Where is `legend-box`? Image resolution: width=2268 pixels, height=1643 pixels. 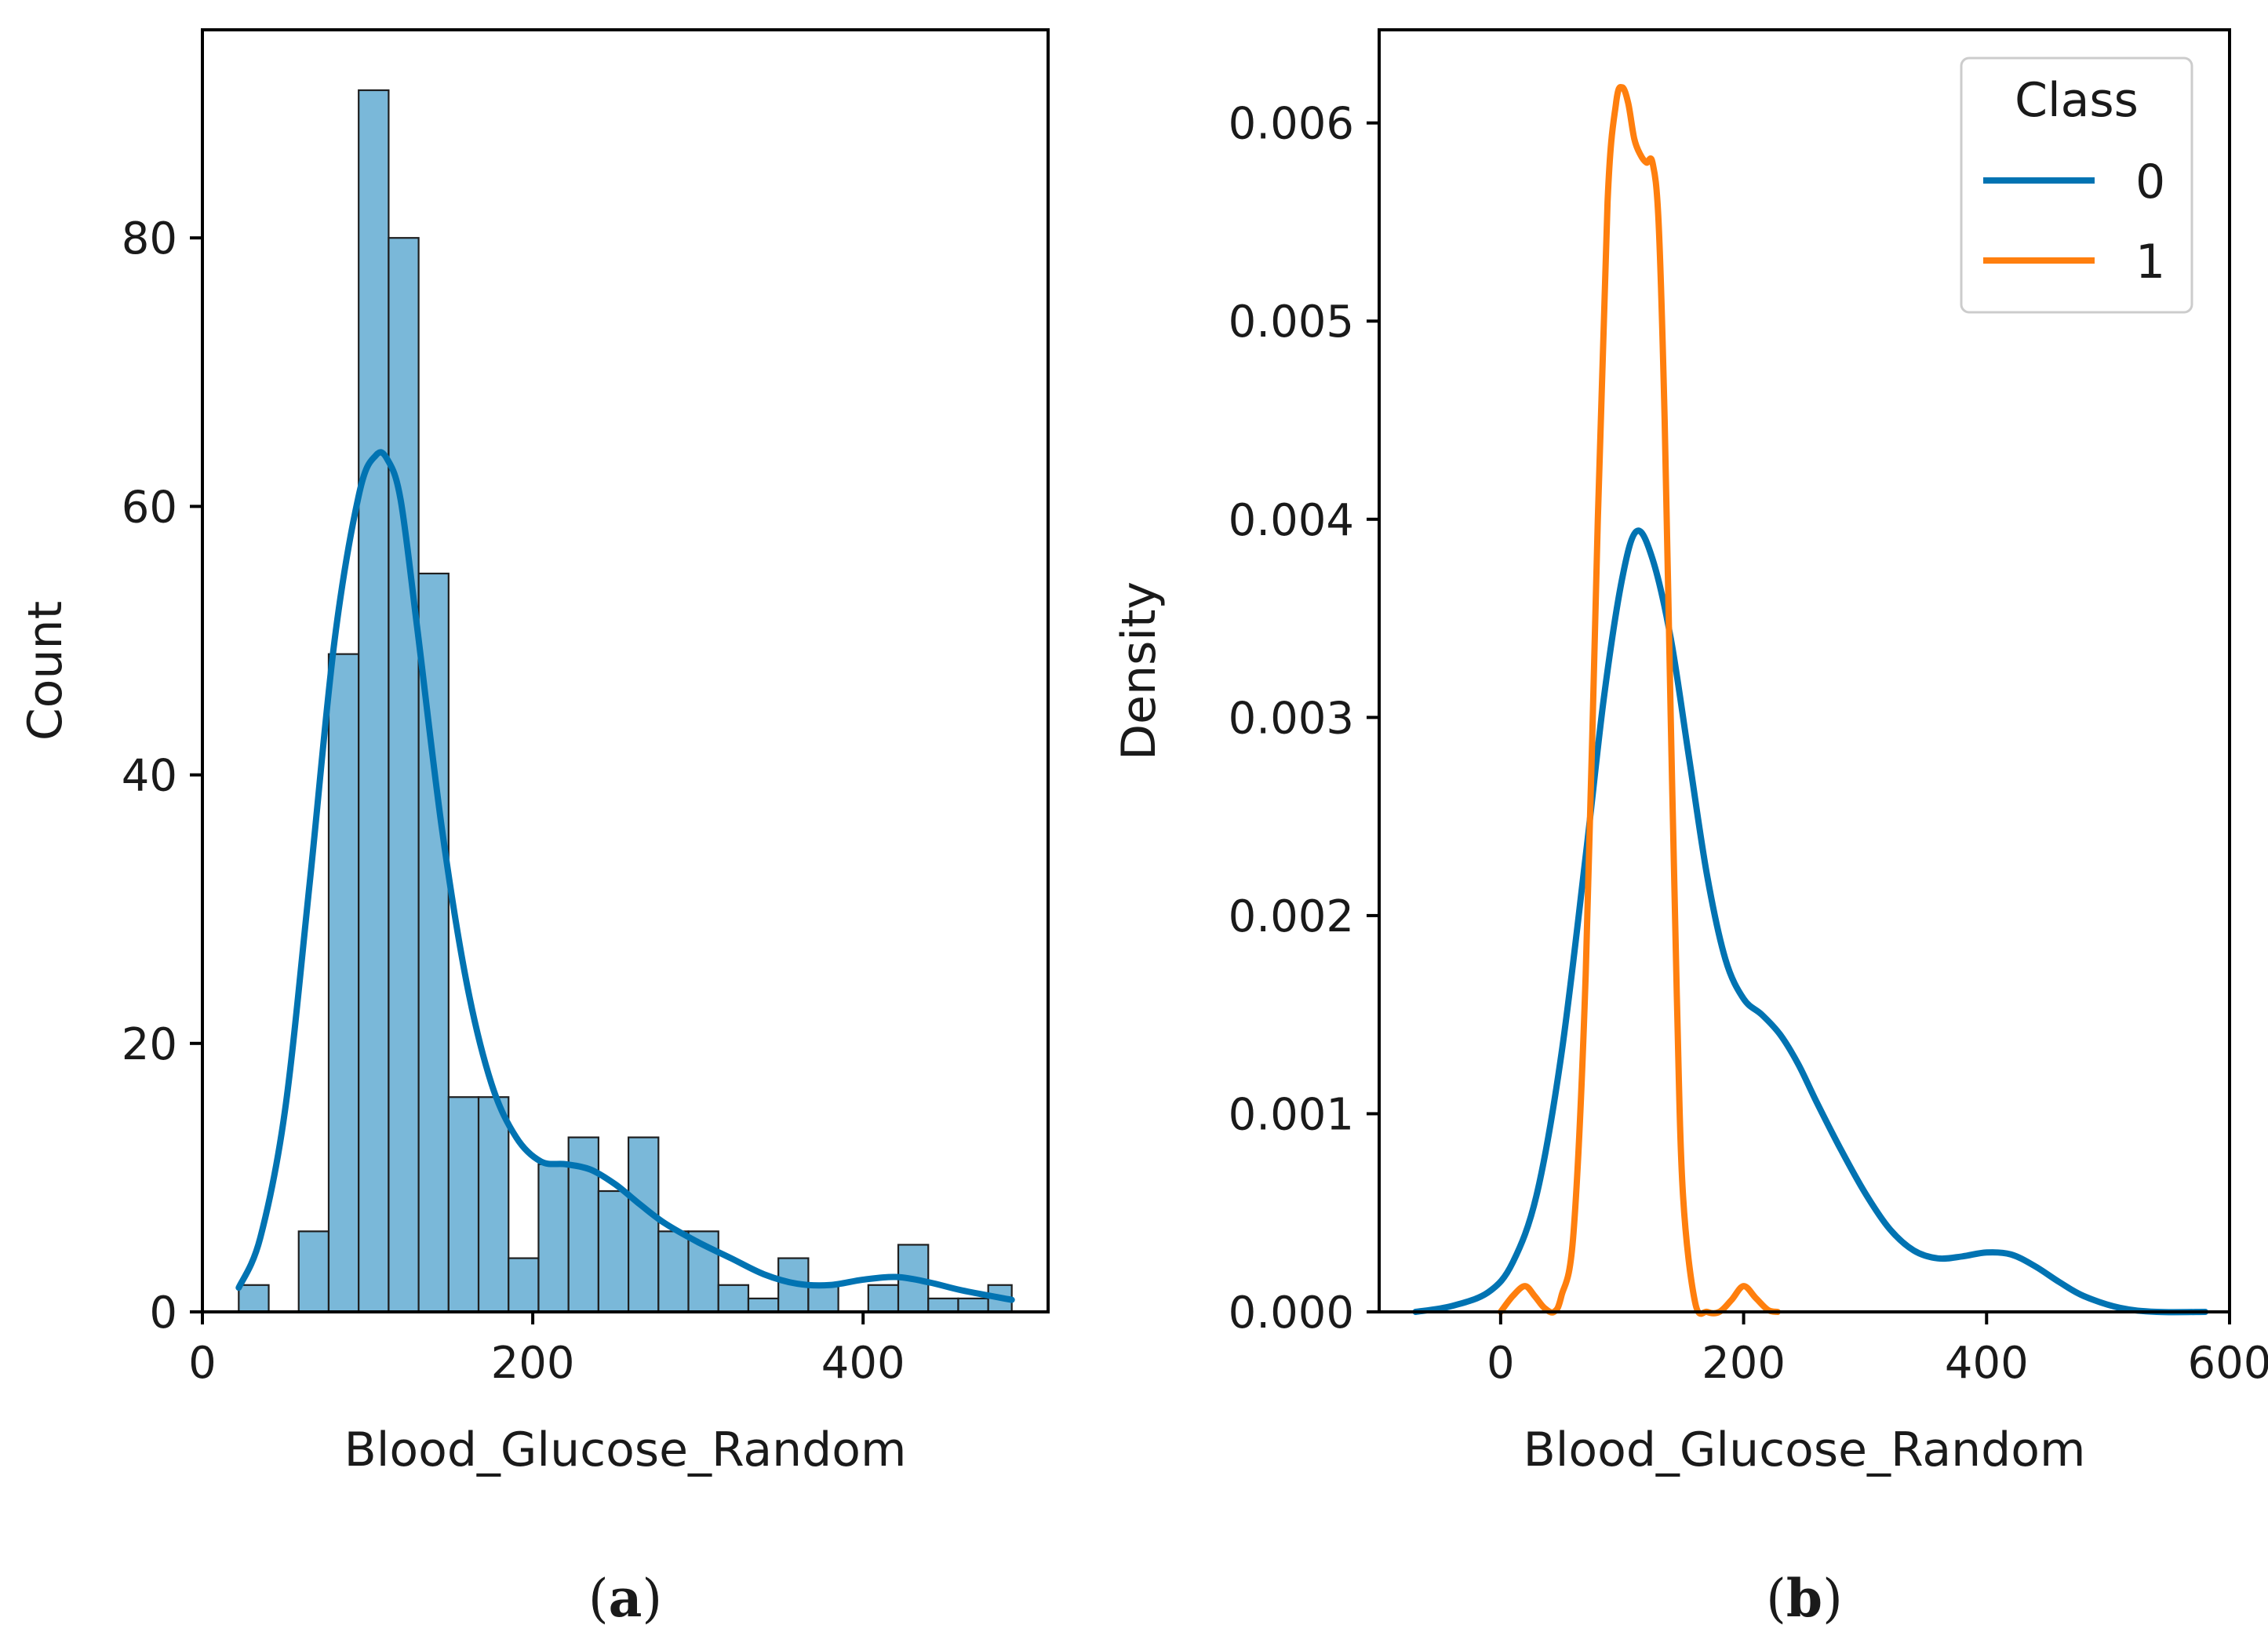
legend-box is located at coordinates (2077, 185).